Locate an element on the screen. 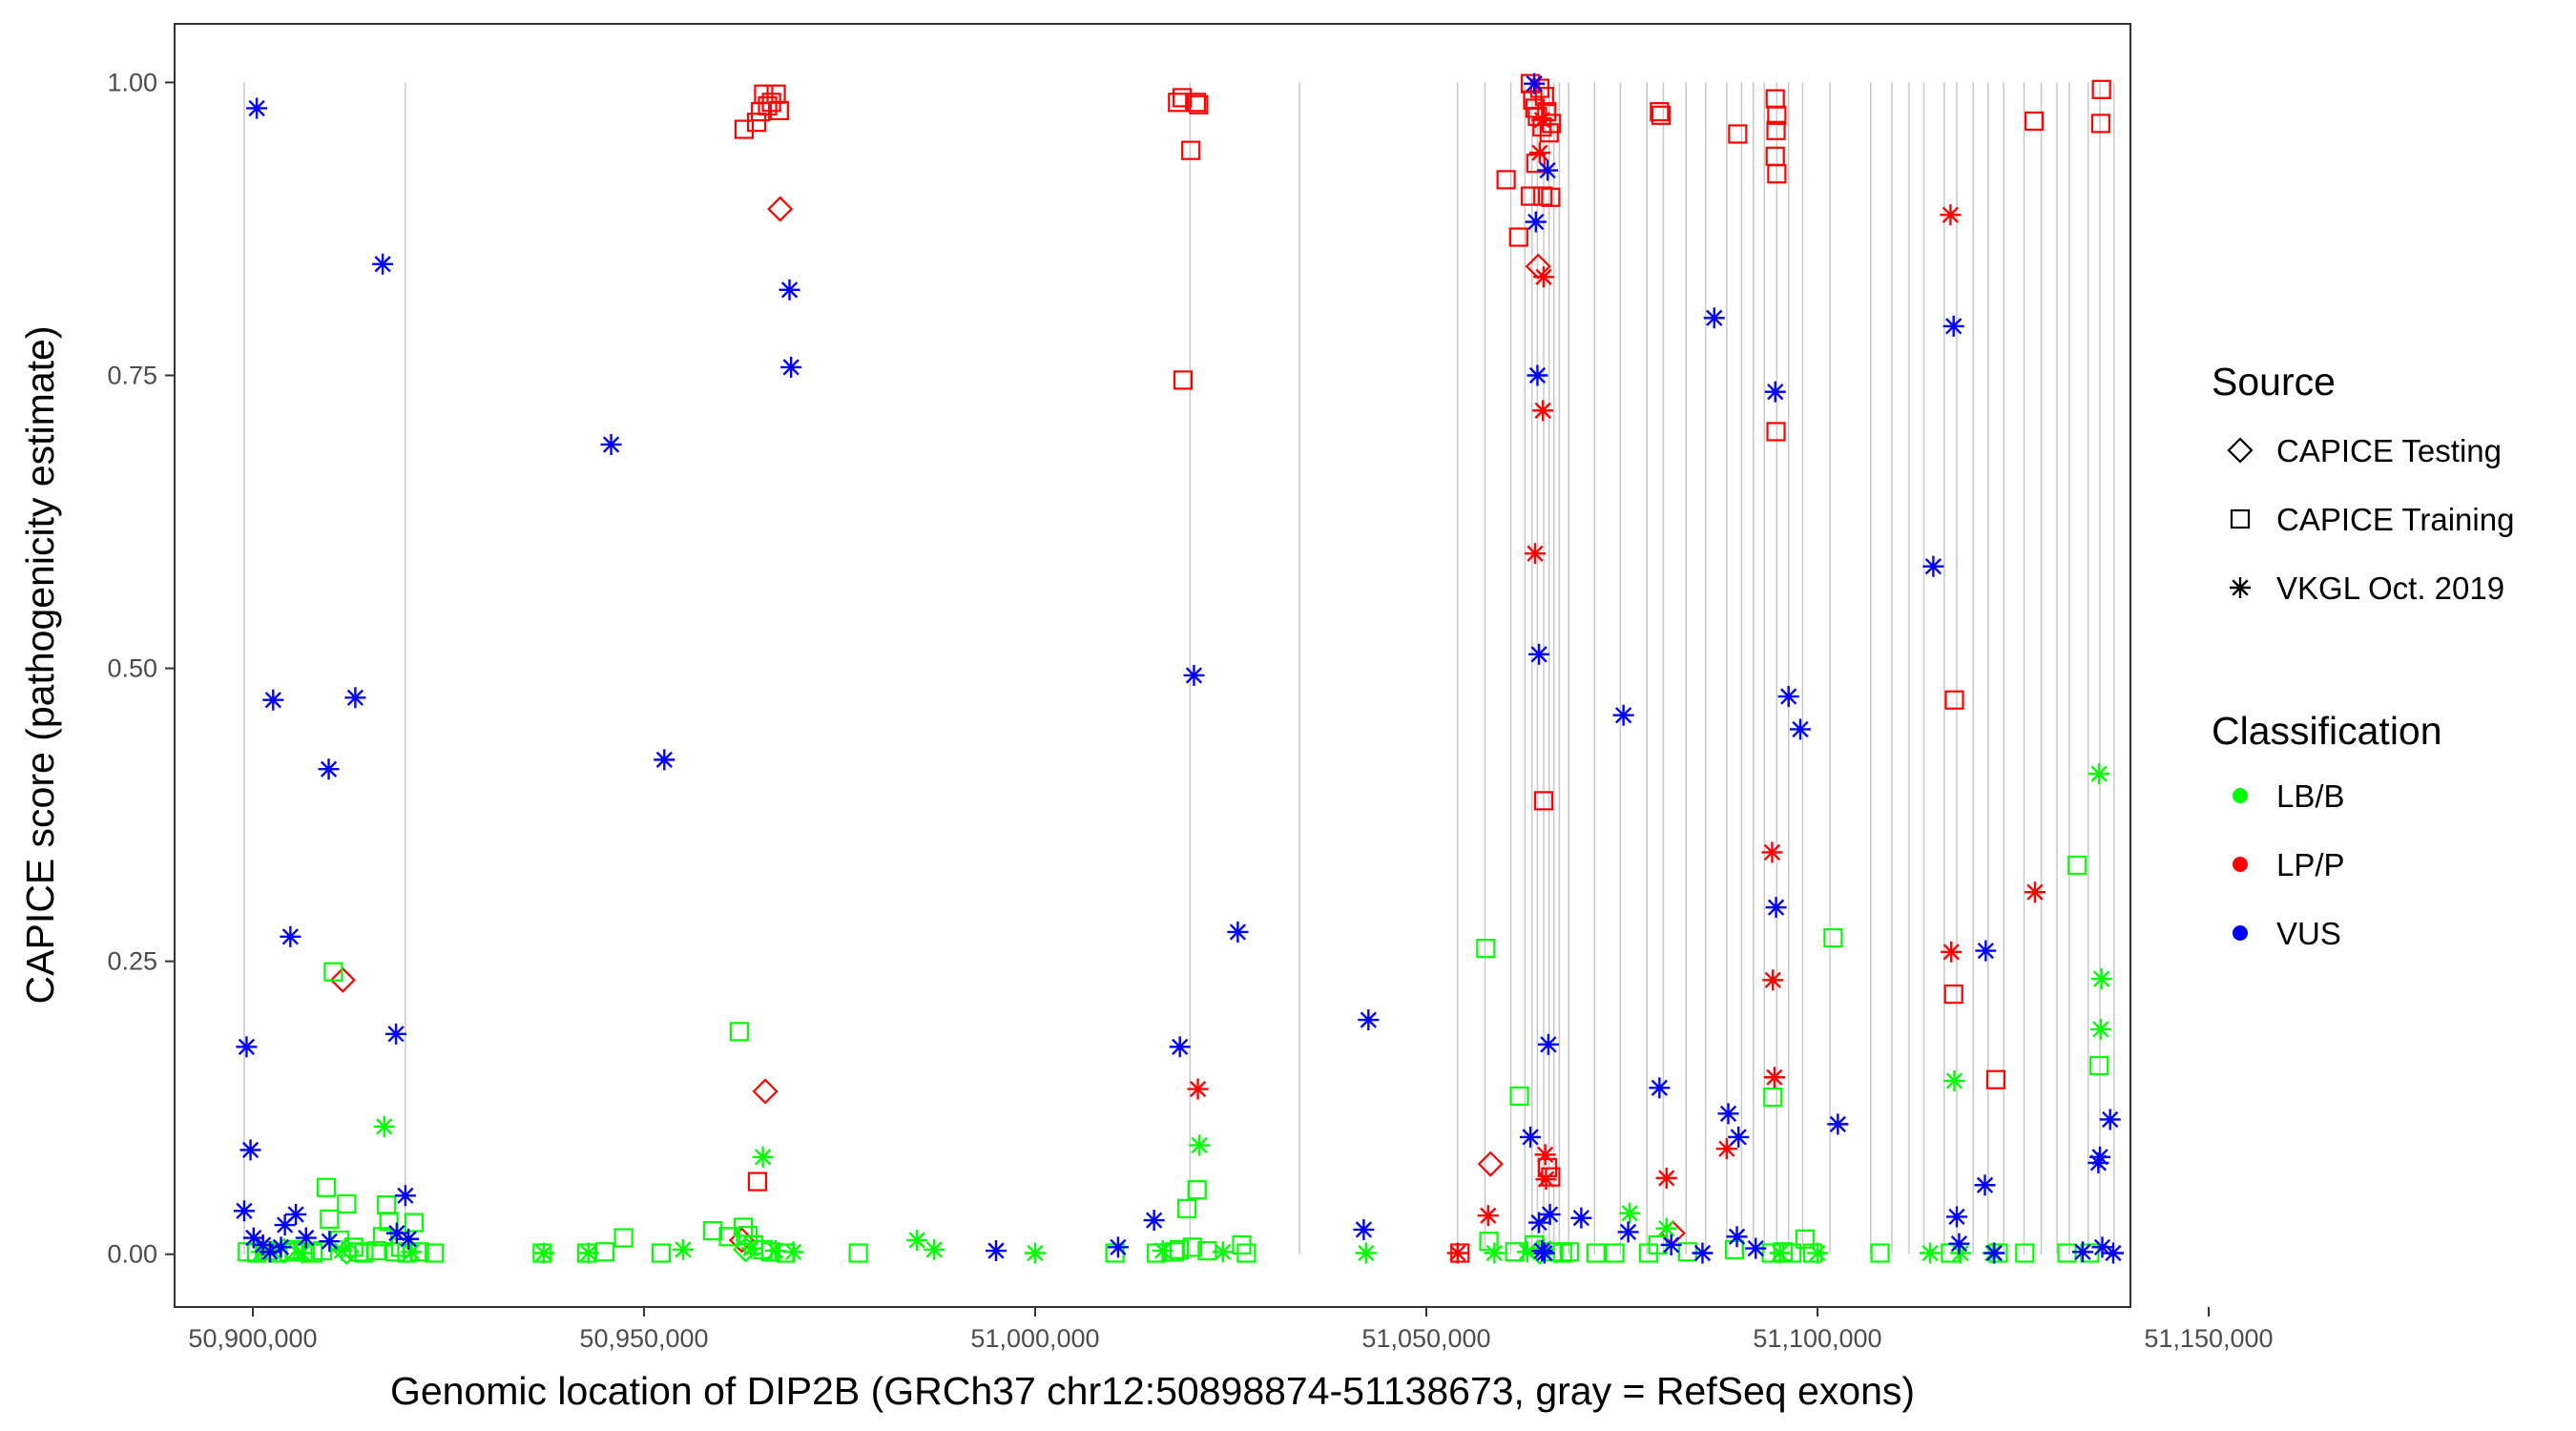  legend-class-title: Classification is located at coordinates (2327, 731).